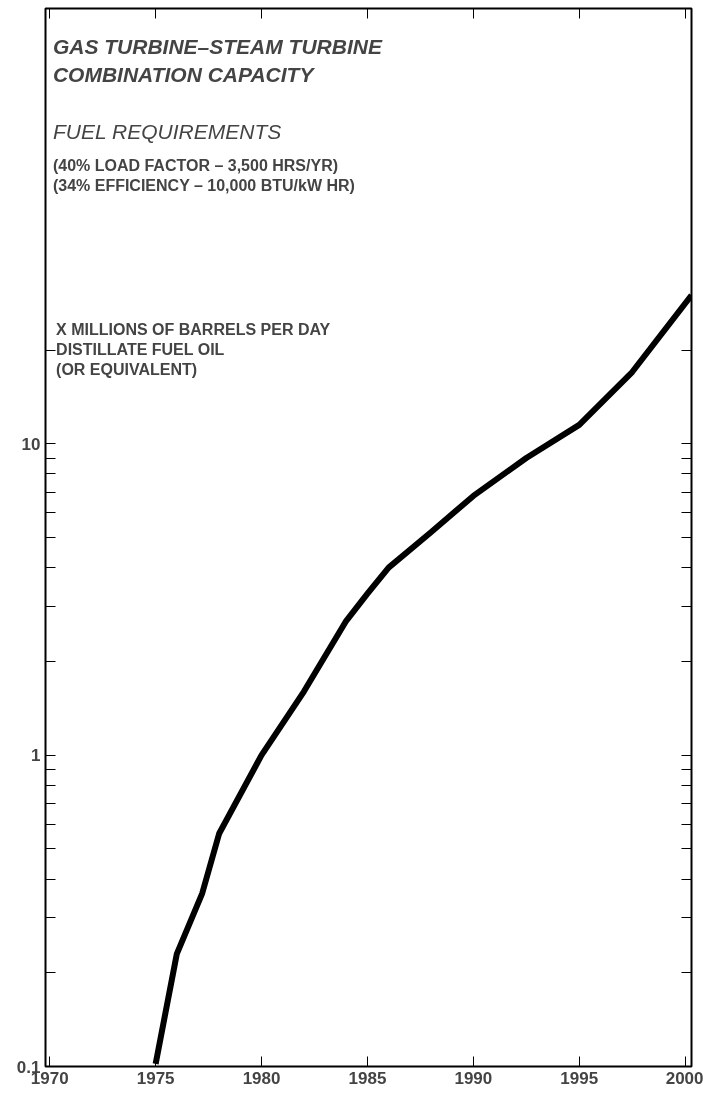 The image size is (703, 1106). Describe the element at coordinates (31, 444) in the screenshot. I see `y-tick-label: 10` at that location.